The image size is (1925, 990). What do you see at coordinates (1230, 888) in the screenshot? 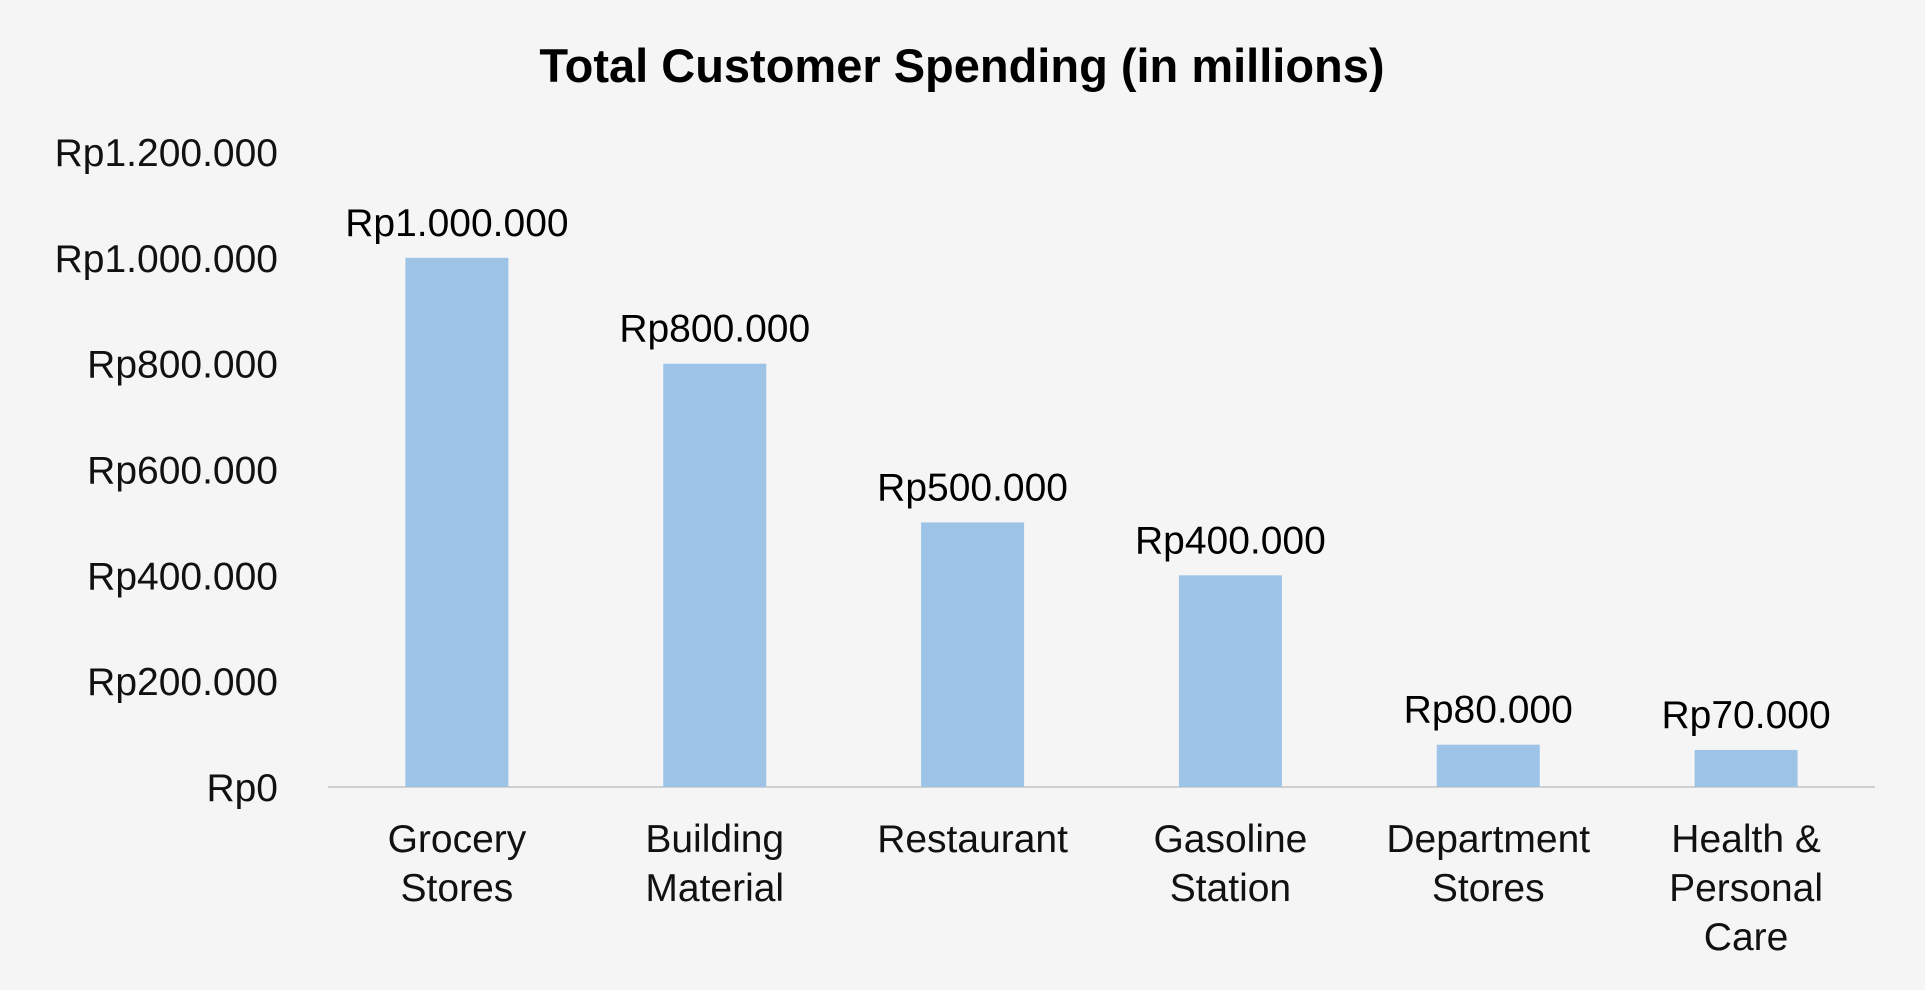
I see `x-tick-label-line: Station` at bounding box center [1230, 888].